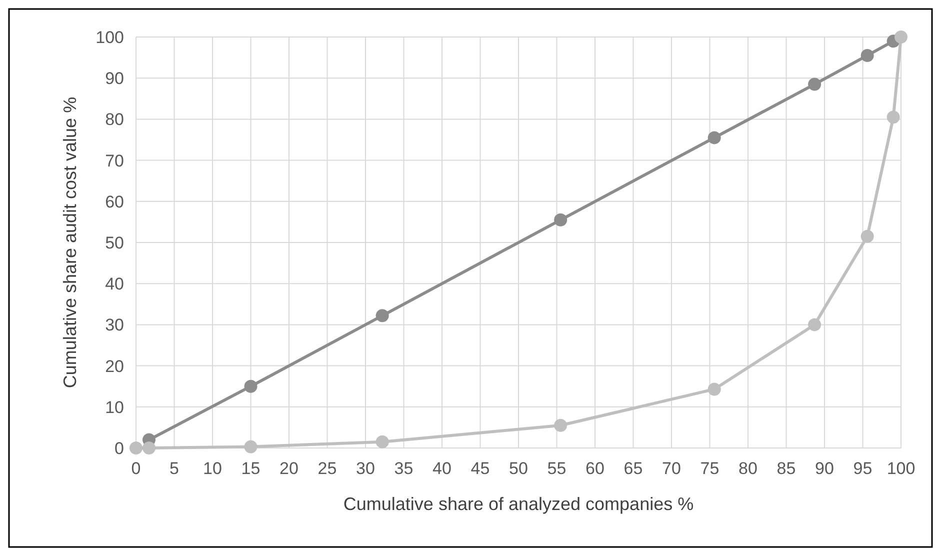  I want to click on y-tick-label: 0, so click(119, 448).